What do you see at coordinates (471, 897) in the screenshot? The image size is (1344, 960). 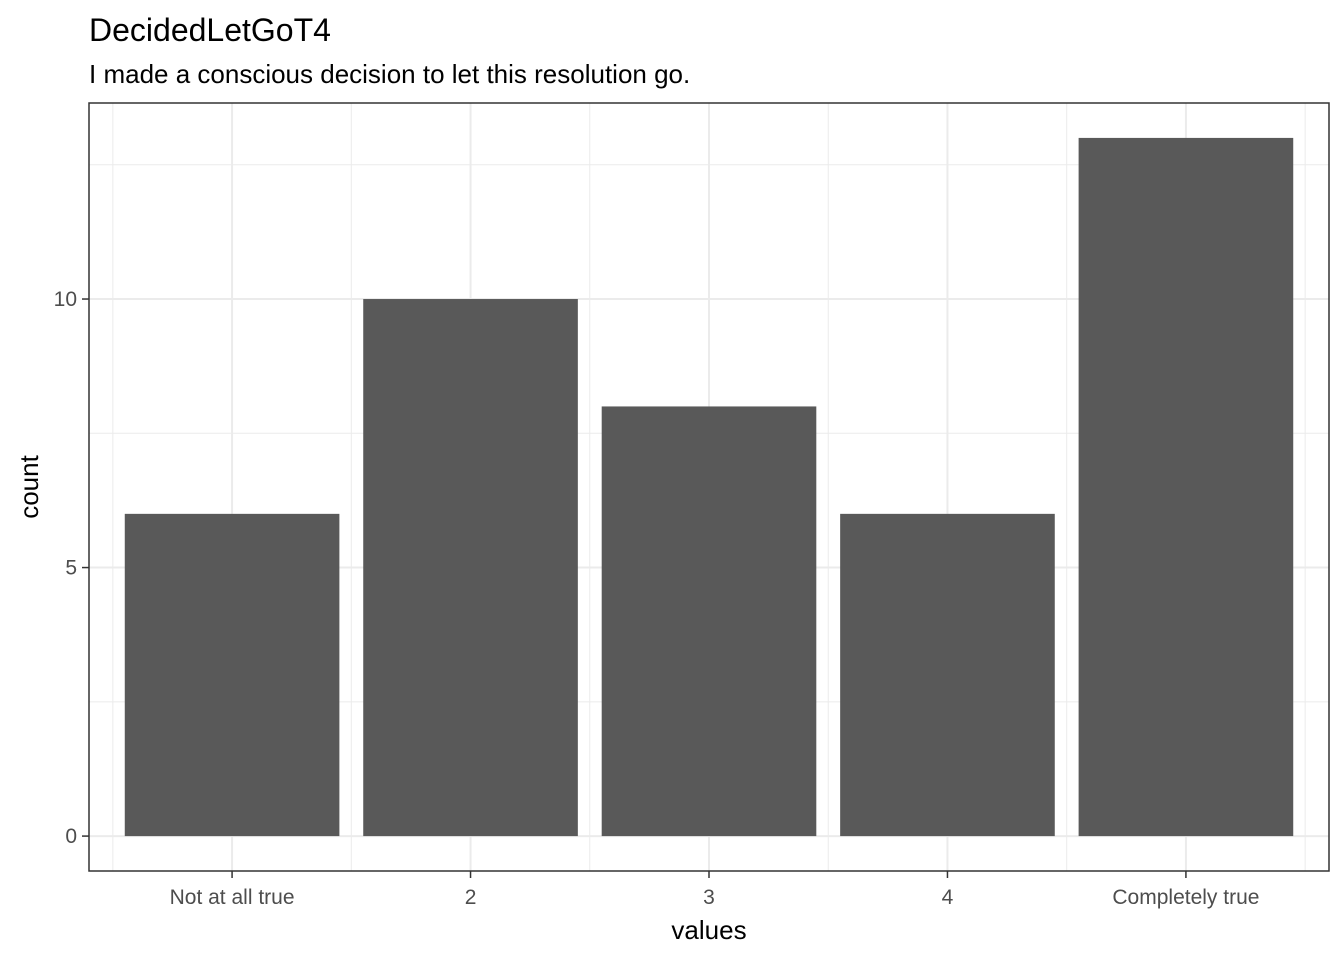 I see `x-tick-label: 2` at bounding box center [471, 897].